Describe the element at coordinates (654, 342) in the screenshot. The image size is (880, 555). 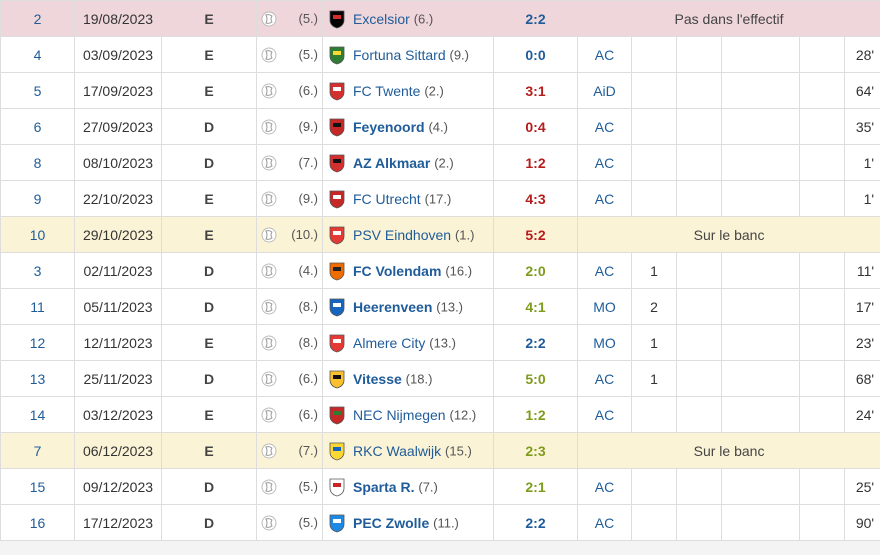
I see `goals-cell: 1` at that location.